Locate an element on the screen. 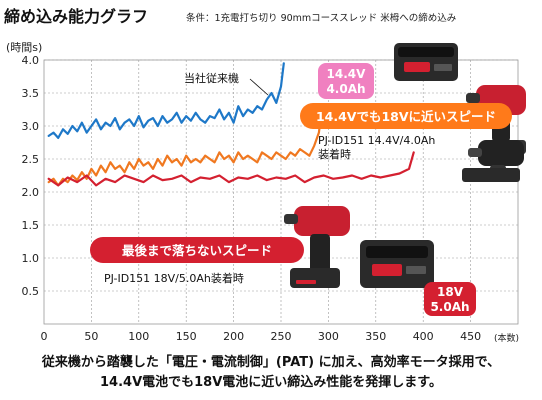  x-tick-label: 150 is located at coordinates (186, 336).